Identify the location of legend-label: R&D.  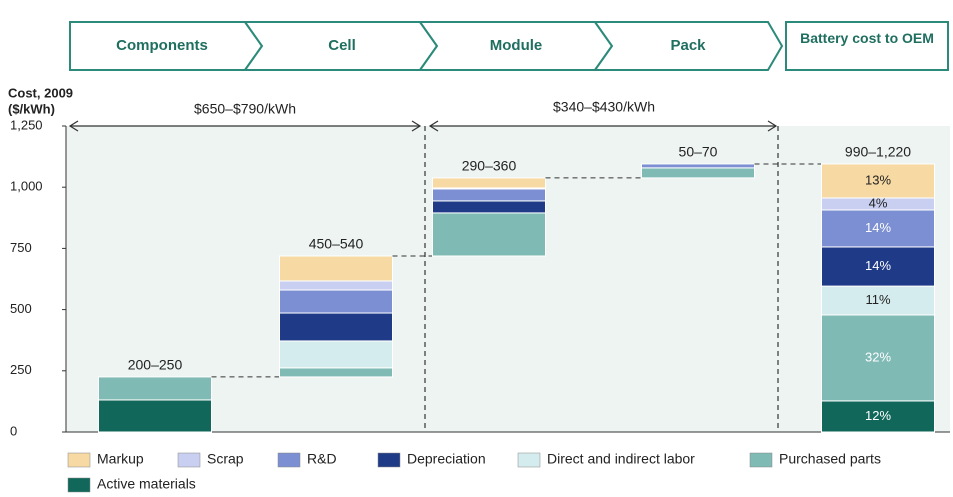
(322, 459).